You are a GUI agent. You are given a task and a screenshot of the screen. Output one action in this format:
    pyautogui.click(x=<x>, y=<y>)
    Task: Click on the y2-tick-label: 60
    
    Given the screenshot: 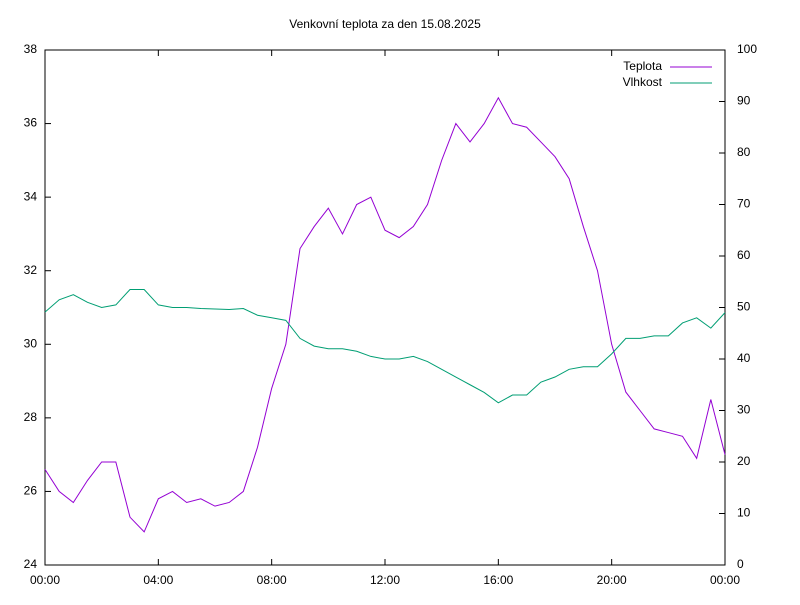 What is the action you would take?
    pyautogui.click(x=744, y=255)
    